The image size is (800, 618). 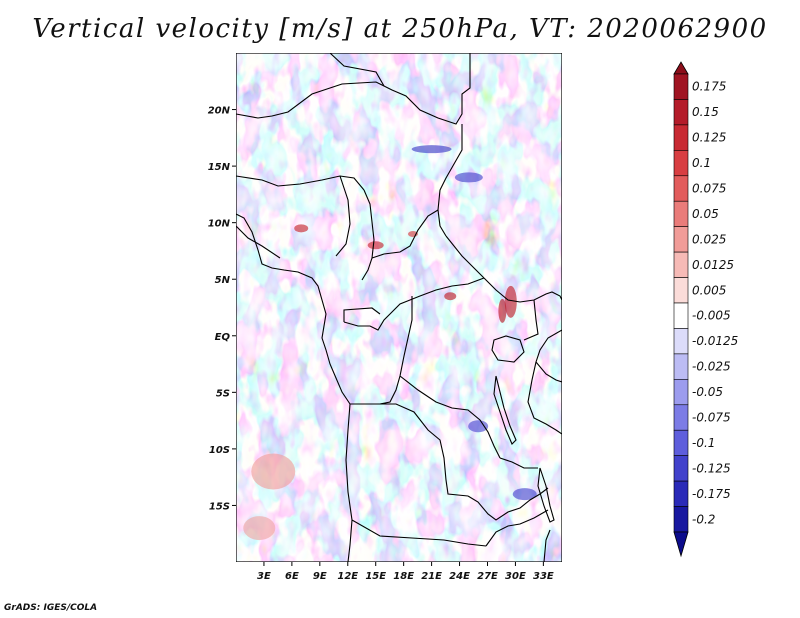 What do you see at coordinates (219, 111) in the screenshot?
I see `lat-tick-label: 20N` at bounding box center [219, 111].